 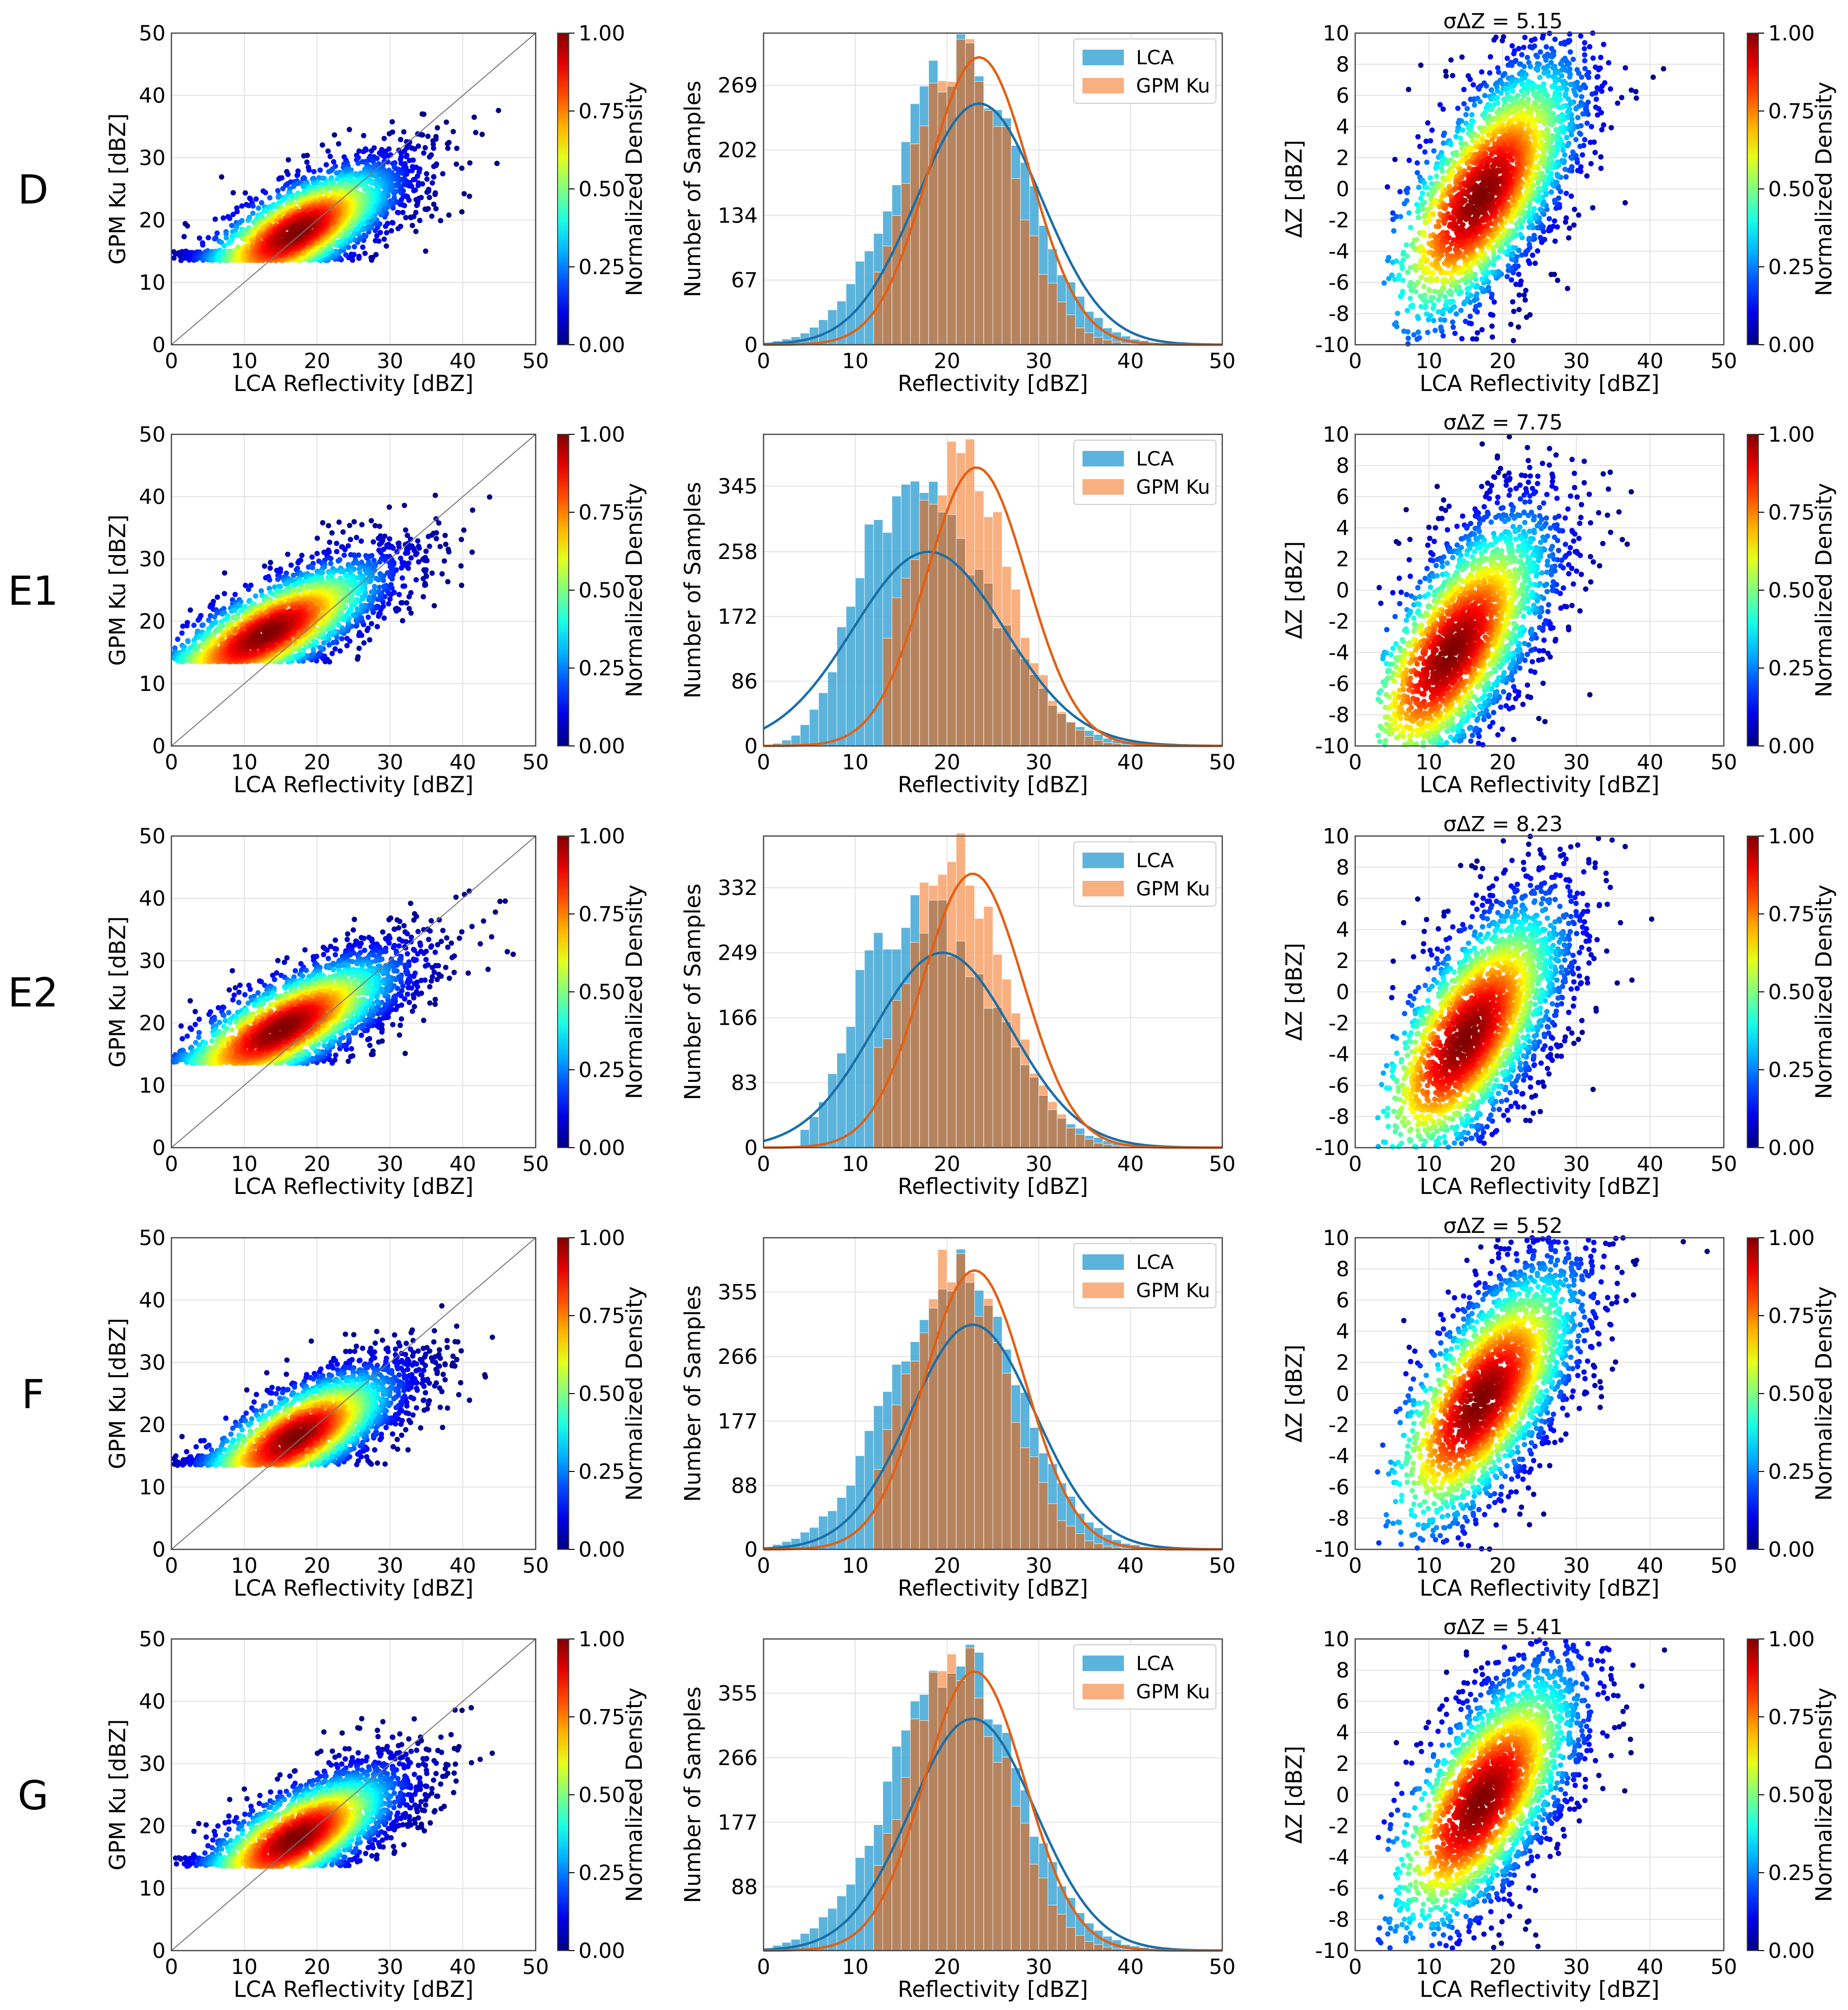 What do you see at coordinates (738, 86) in the screenshot?
I see `y-tick-label: 269` at bounding box center [738, 86].